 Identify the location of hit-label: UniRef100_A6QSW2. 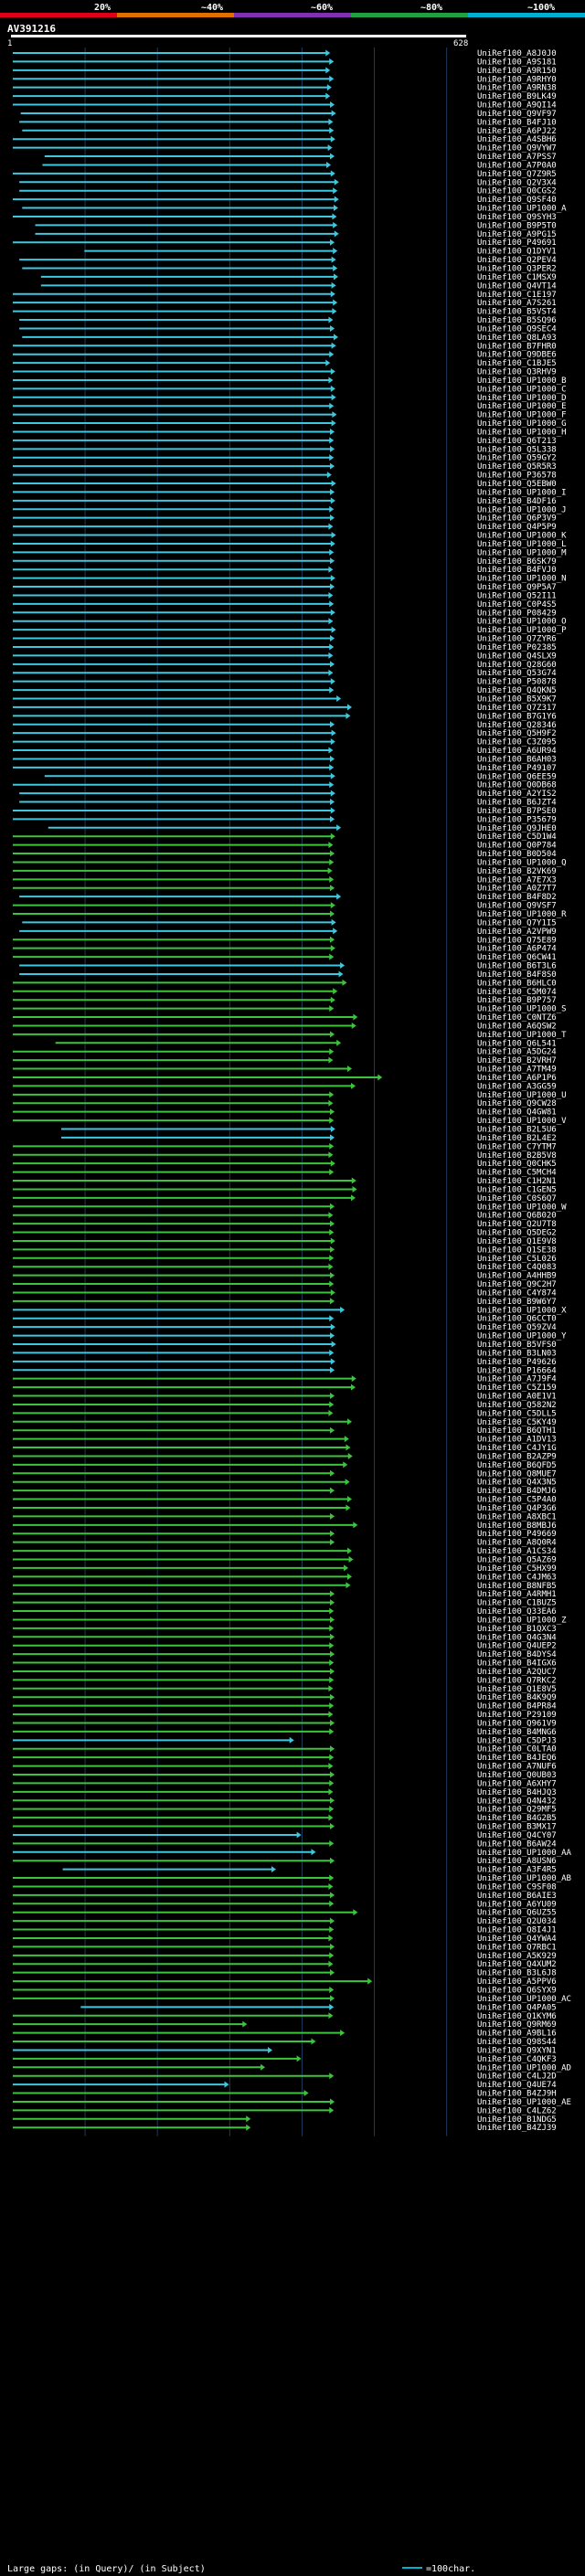
(517, 1026).